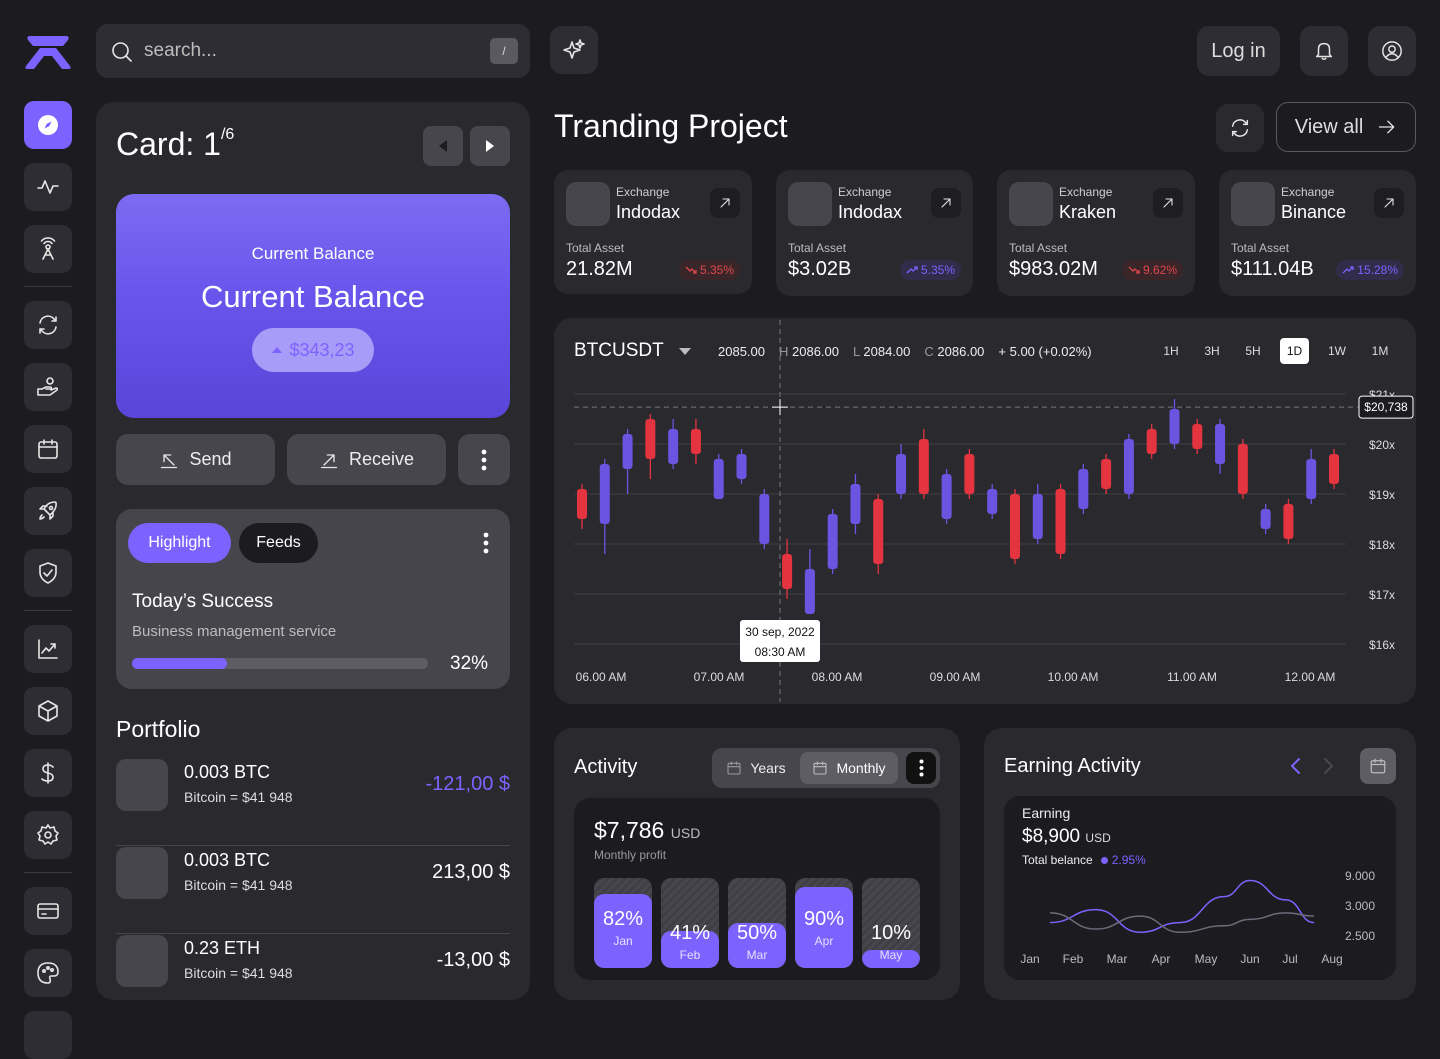  Describe the element at coordinates (891, 955) in the screenshot. I see `activity-bar-month: May` at that location.